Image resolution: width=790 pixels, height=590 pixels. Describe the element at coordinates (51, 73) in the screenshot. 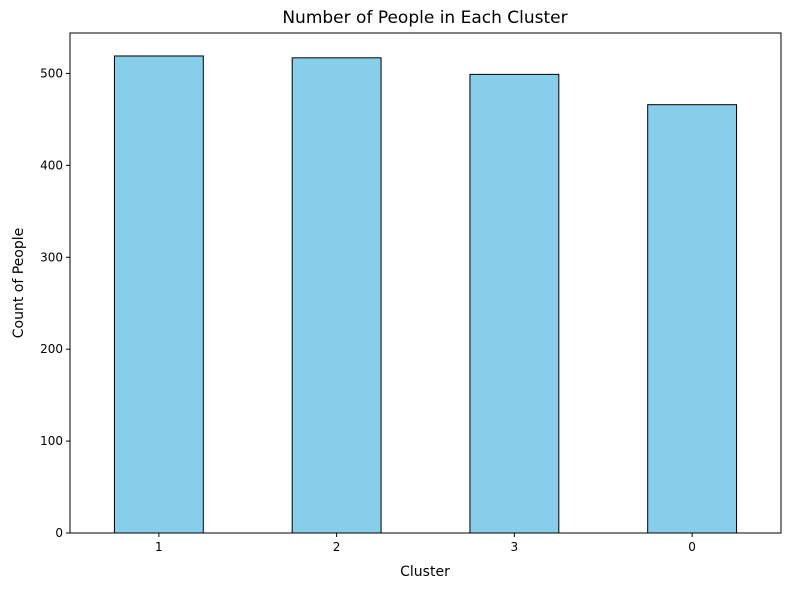

I see `y-tick-label: 500` at that location.